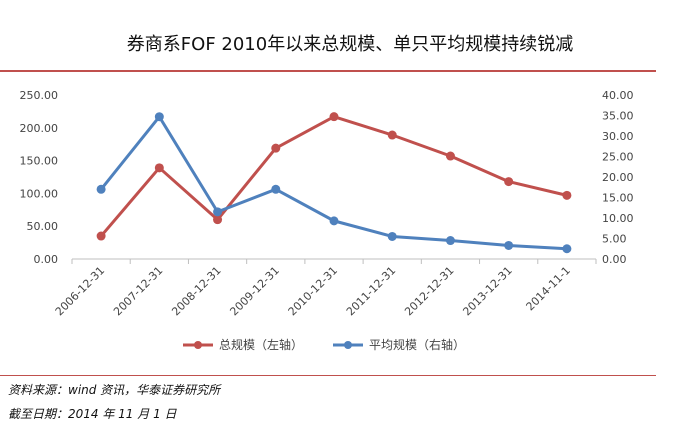 This screenshot has height=426, width=700. Describe the element at coordinates (487, 291) in the screenshot. I see `x-tick-label: 2013-12-31` at that location.